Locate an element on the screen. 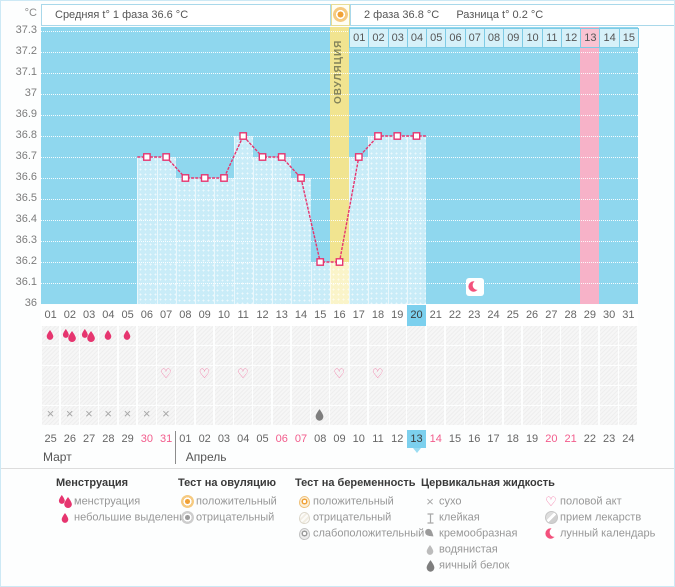 This screenshot has height=587, width=675. cycle-day-cell-16: 16 is located at coordinates (339, 315).